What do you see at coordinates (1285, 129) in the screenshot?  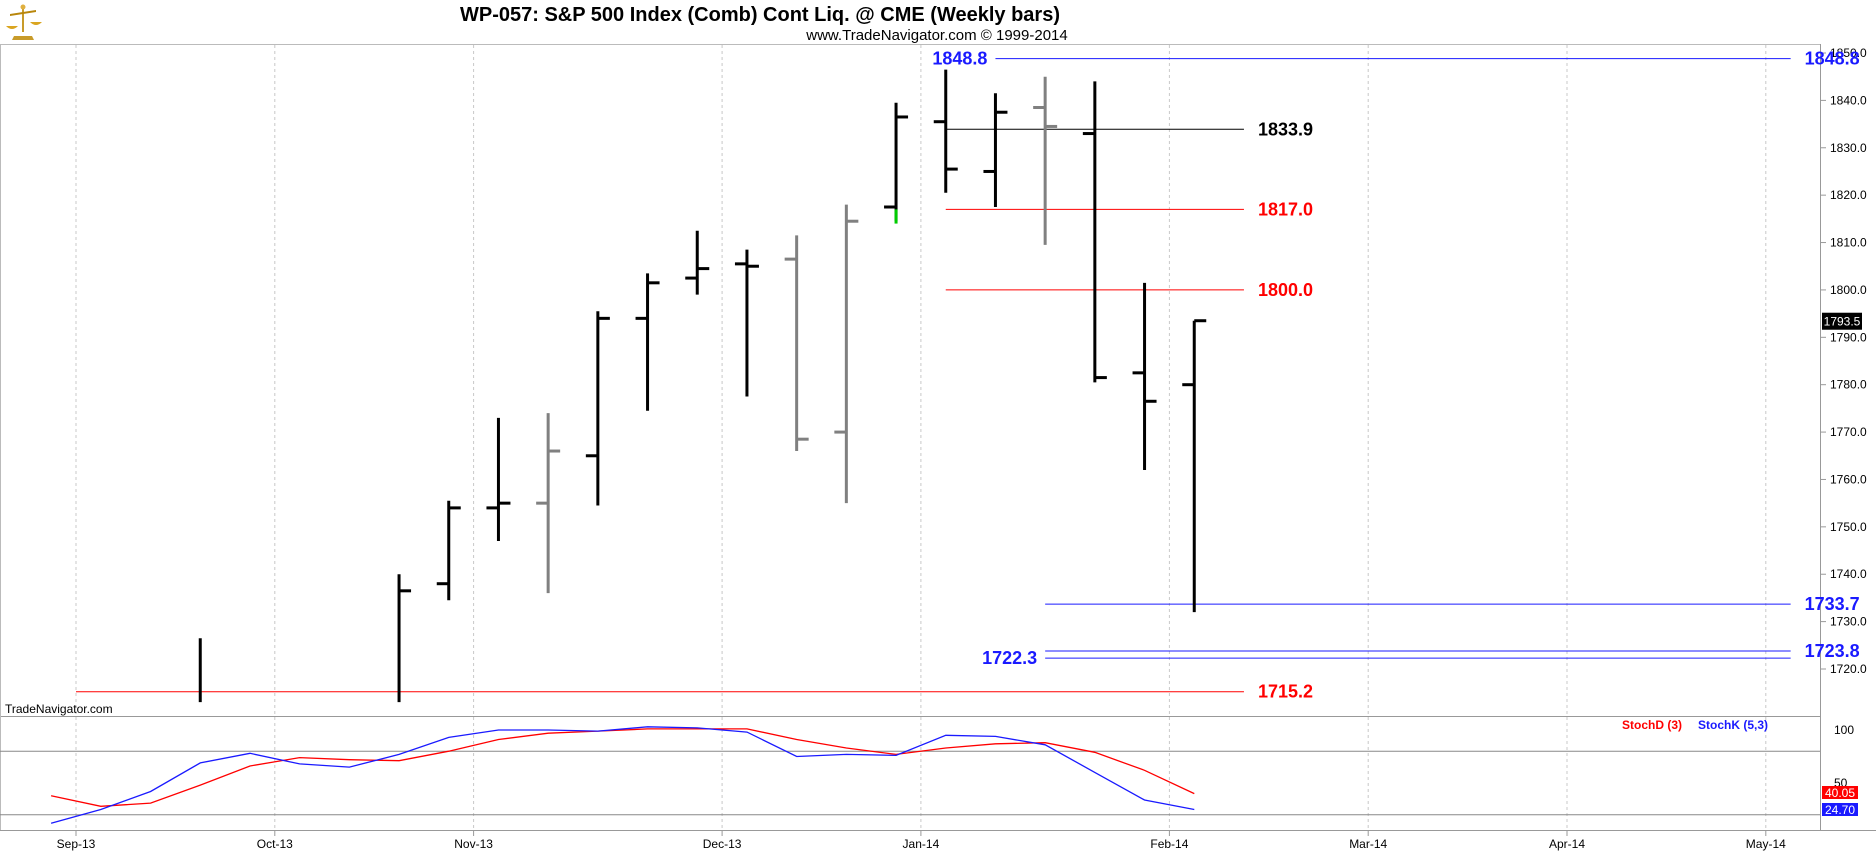 I see `level-label: 1833.9` at bounding box center [1285, 129].